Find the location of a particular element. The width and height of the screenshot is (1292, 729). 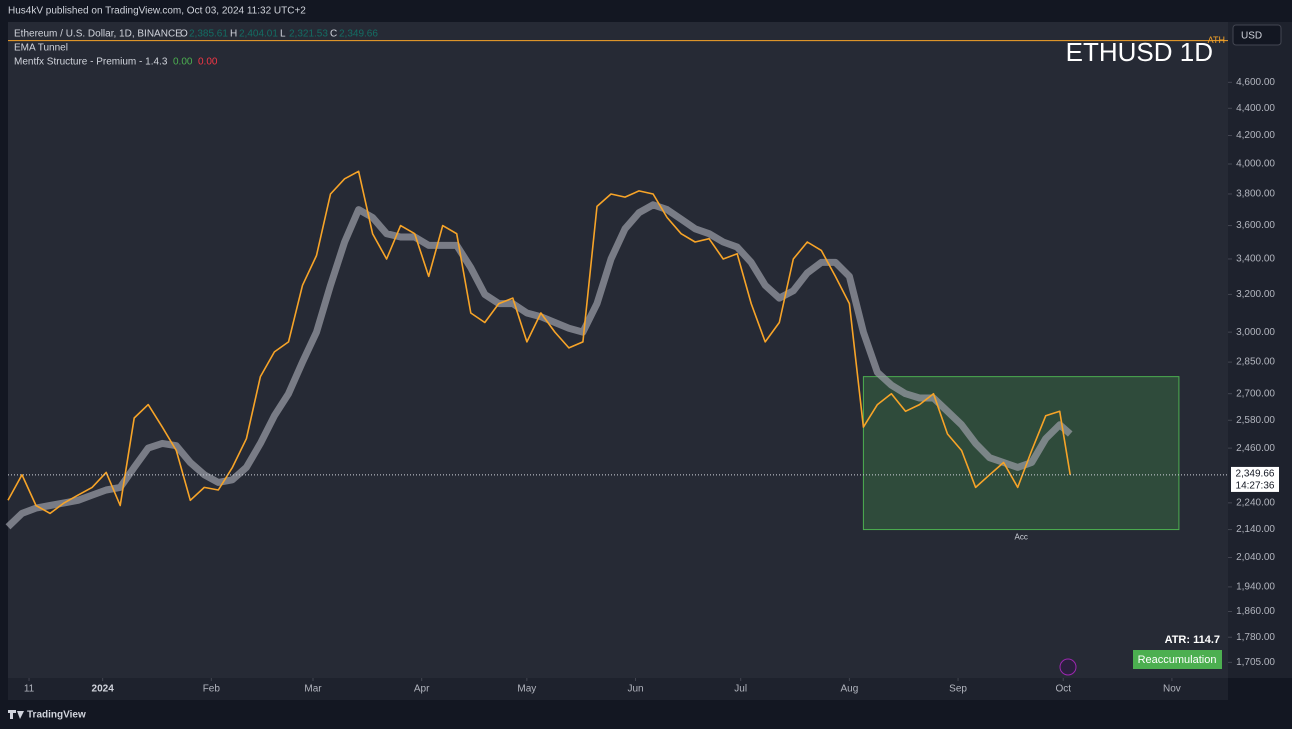

phase-box is located at coordinates (1177, 659).